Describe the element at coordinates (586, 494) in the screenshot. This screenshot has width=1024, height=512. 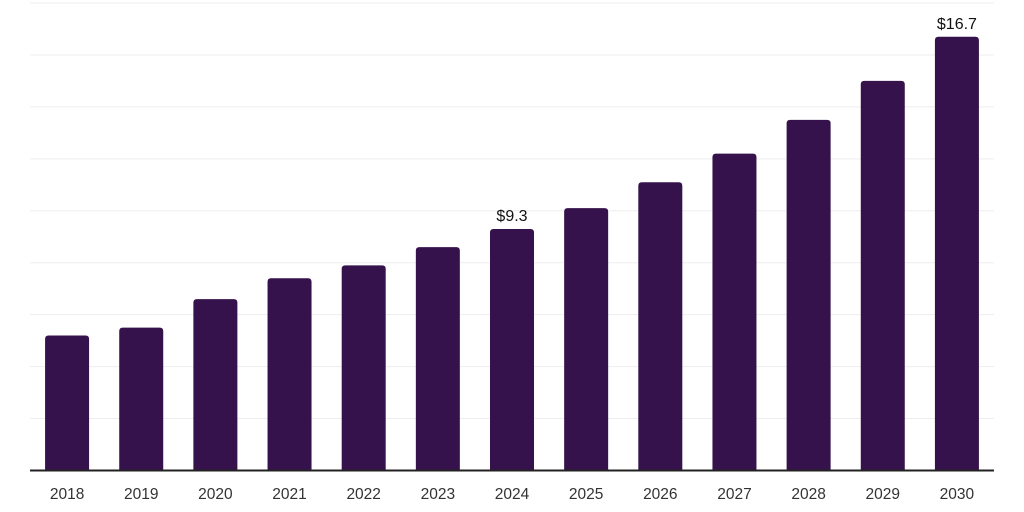
I see `x-tick-label-2025: 2025` at that location.